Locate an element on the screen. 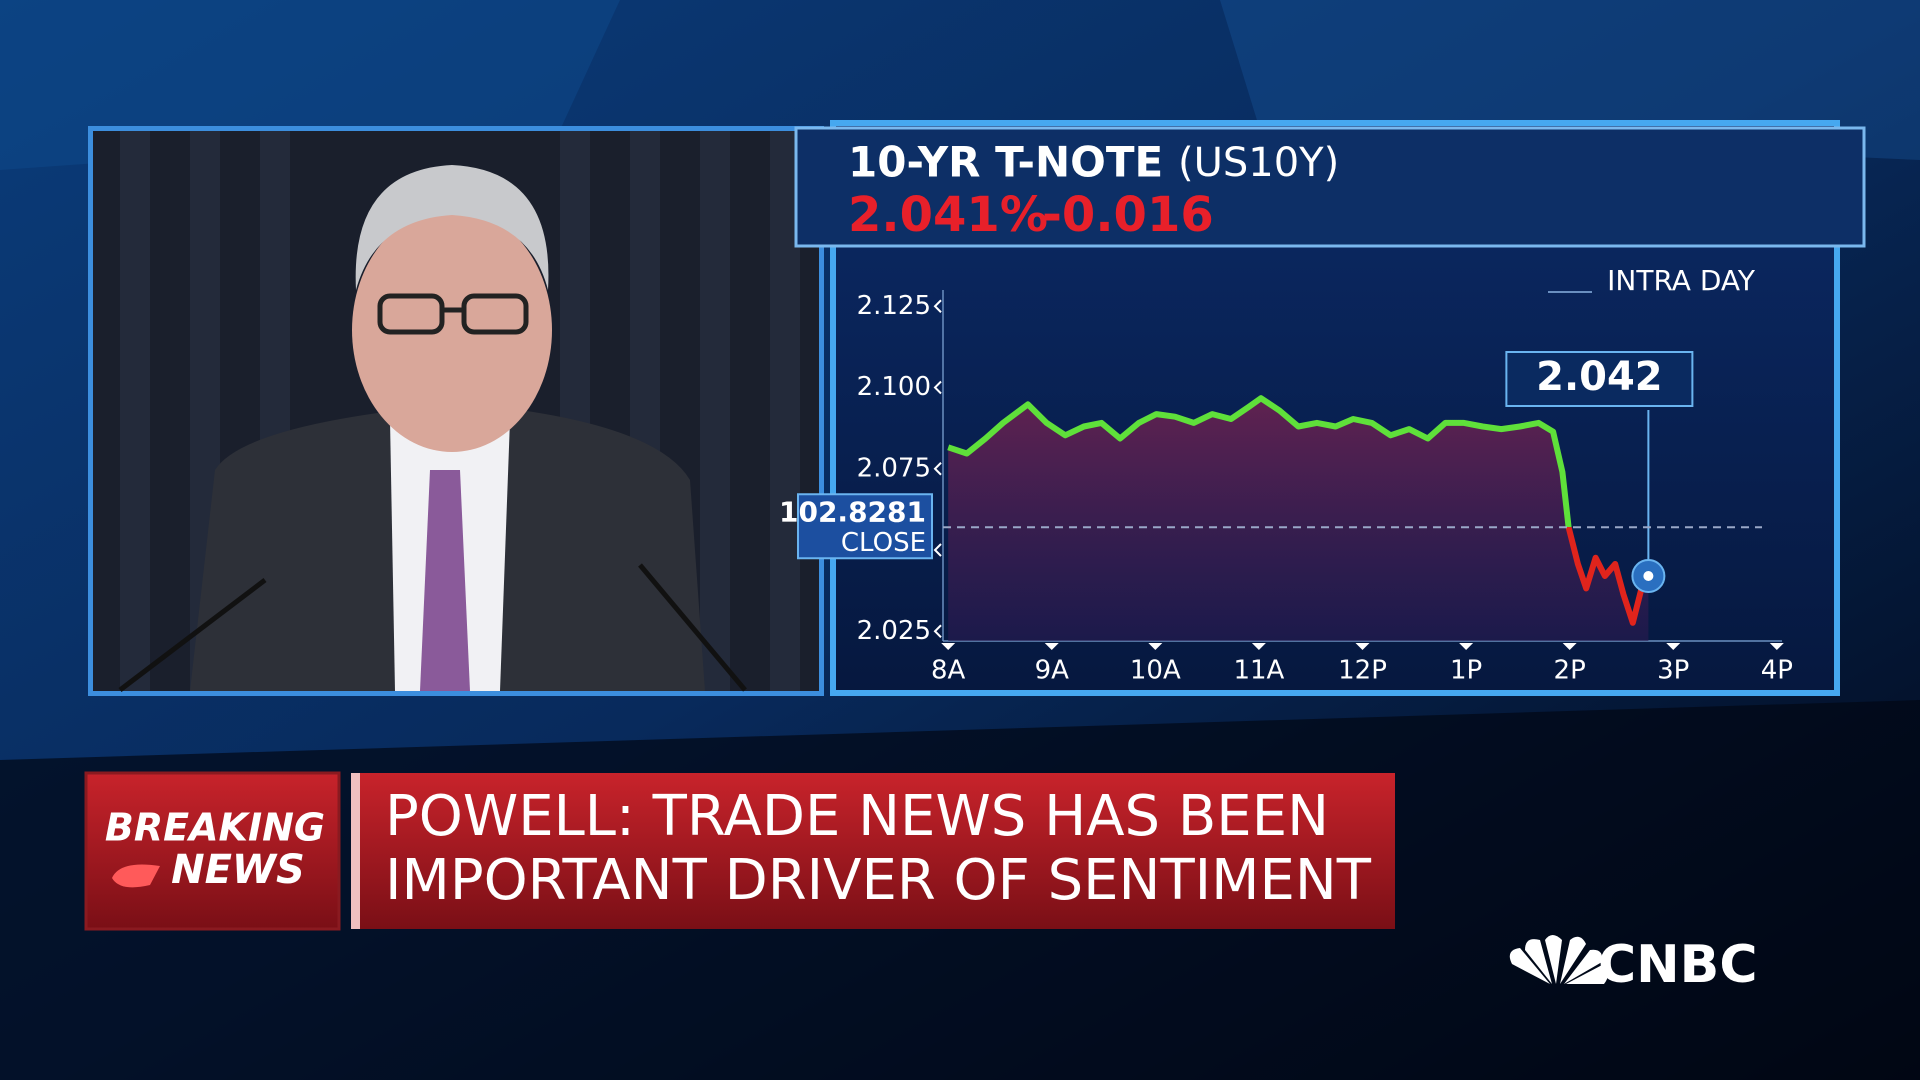  face is located at coordinates (452, 330).